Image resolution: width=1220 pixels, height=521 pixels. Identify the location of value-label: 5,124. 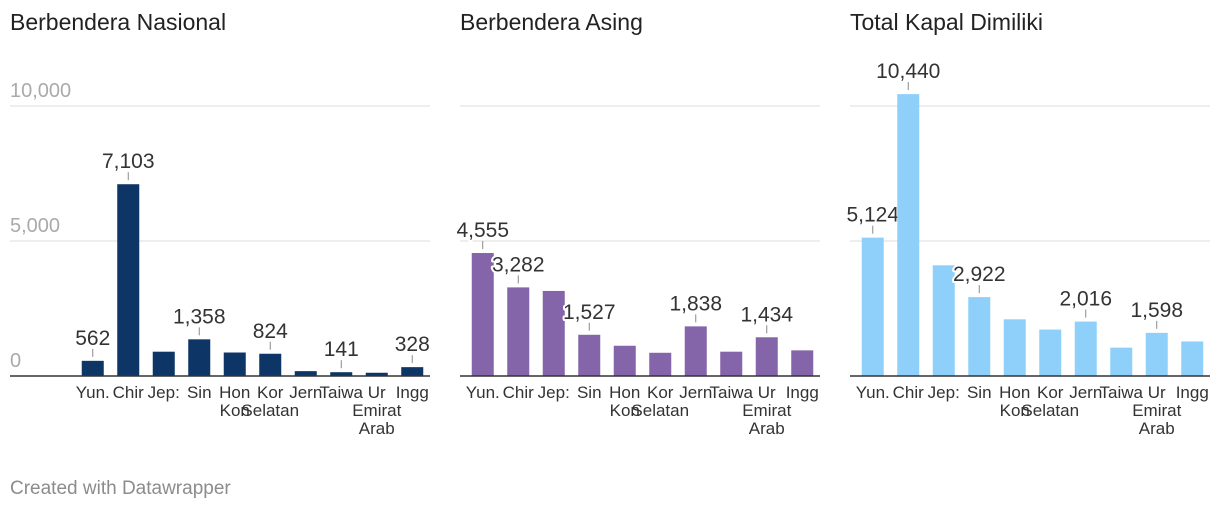
(872, 215).